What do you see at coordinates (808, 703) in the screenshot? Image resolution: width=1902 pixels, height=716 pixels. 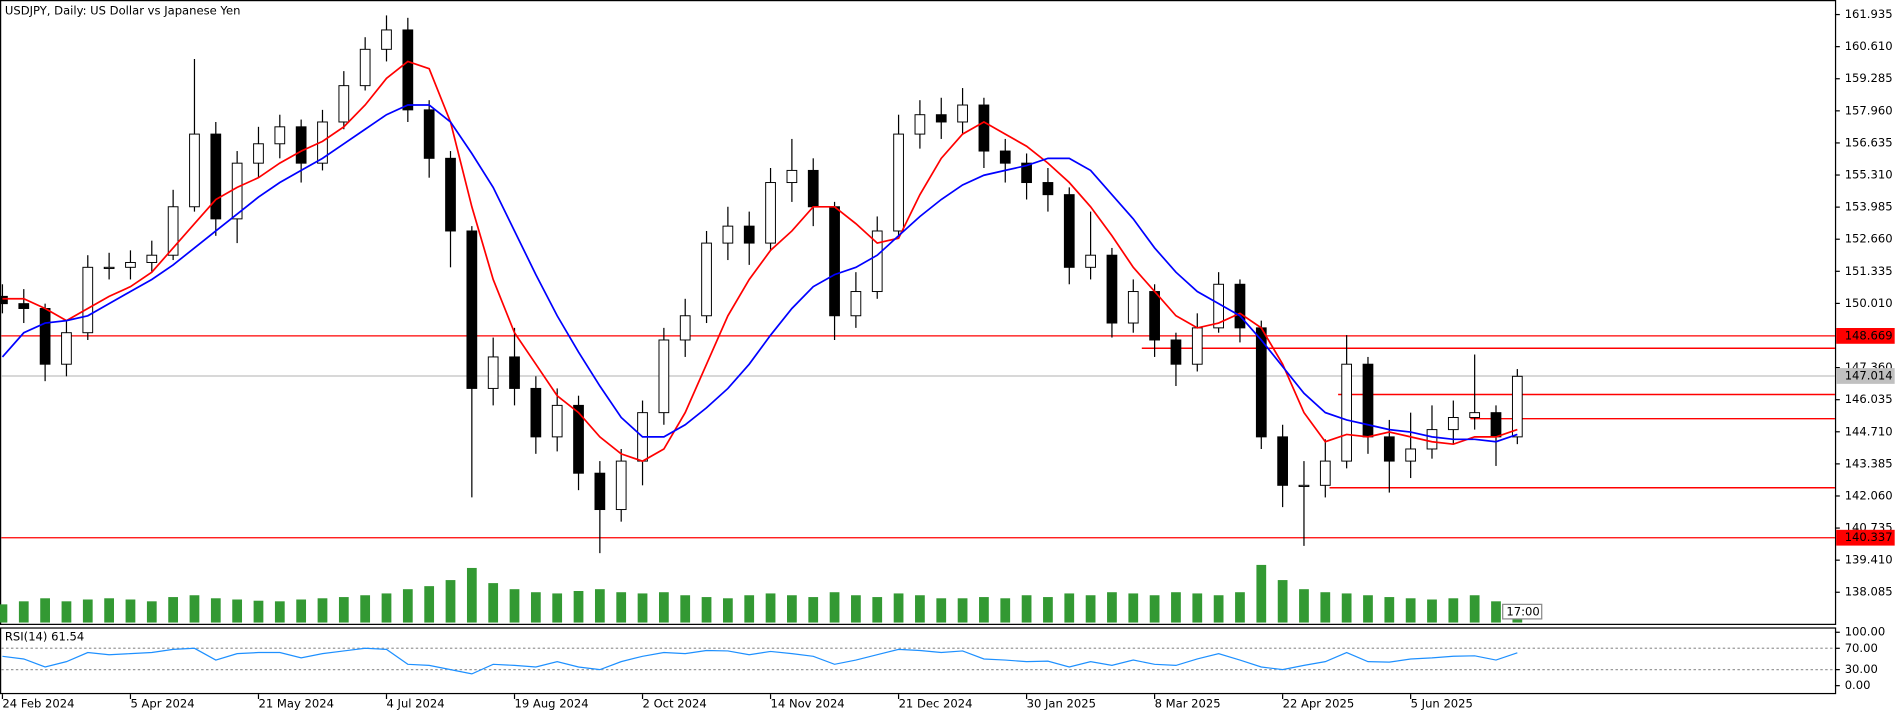 I see `x-tick-label: 14 Nov 2024` at bounding box center [808, 703].